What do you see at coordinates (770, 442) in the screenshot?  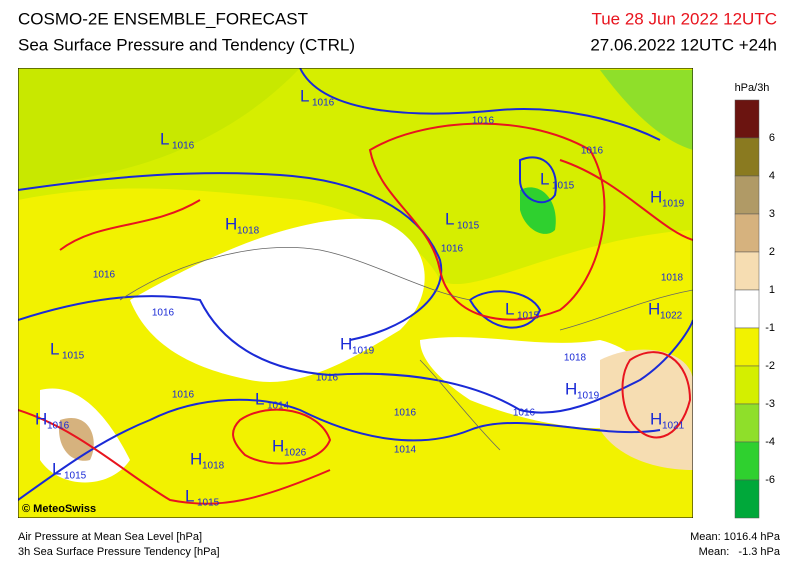 I see `colorbar-label: -4` at bounding box center [770, 442].